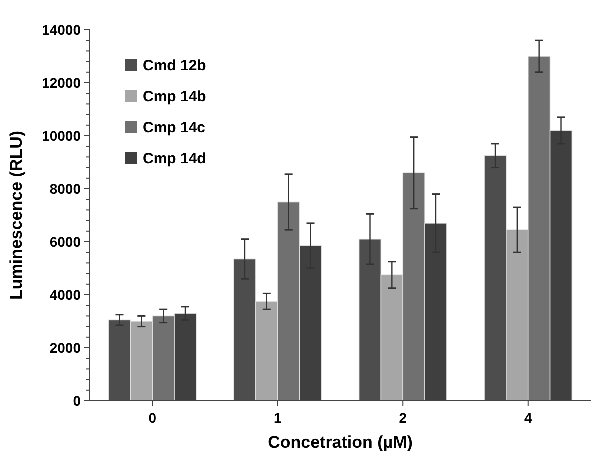 The width and height of the screenshot is (601, 458). What do you see at coordinates (174, 65) in the screenshot?
I see `legend-label: Cmd 12b` at bounding box center [174, 65].